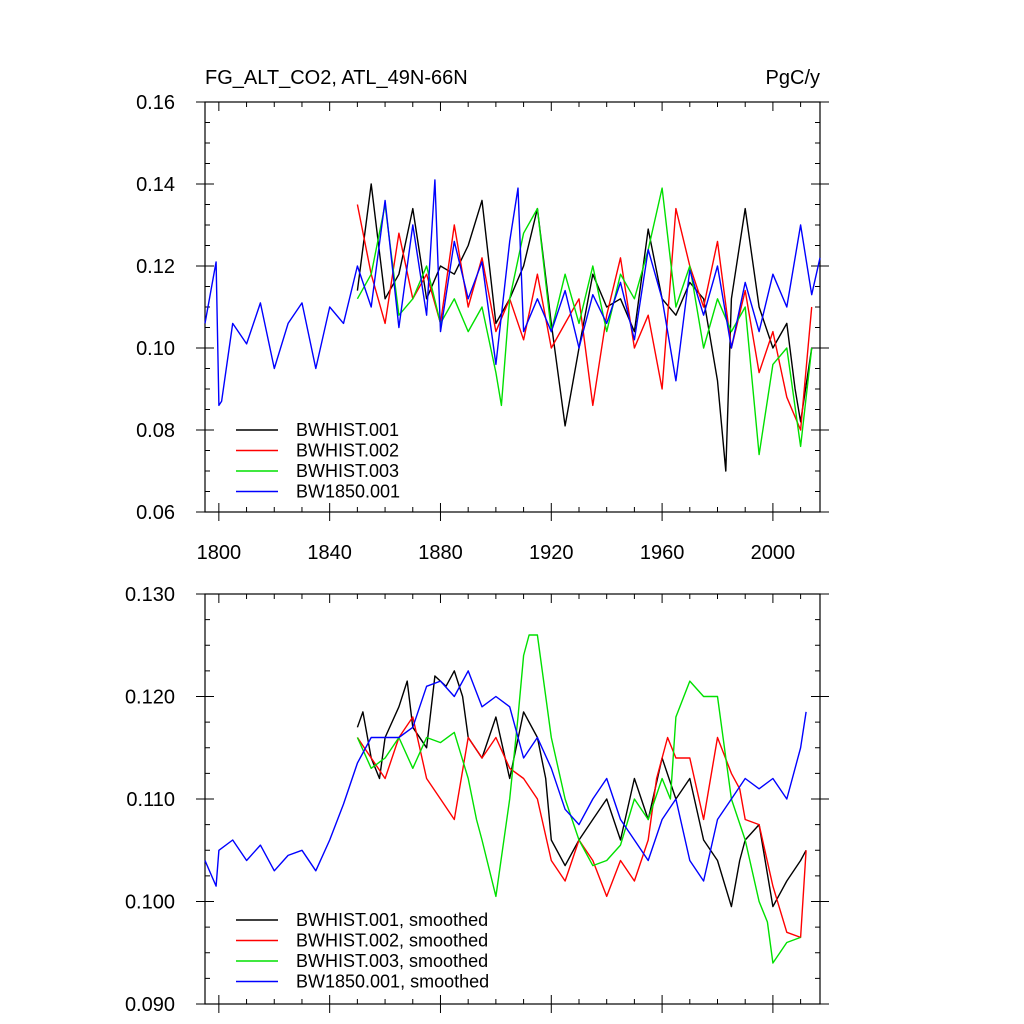 The image size is (1024, 1024). What do you see at coordinates (150, 800) in the screenshot?
I see `bottom-y-tick-label: 0.110` at bounding box center [150, 800].